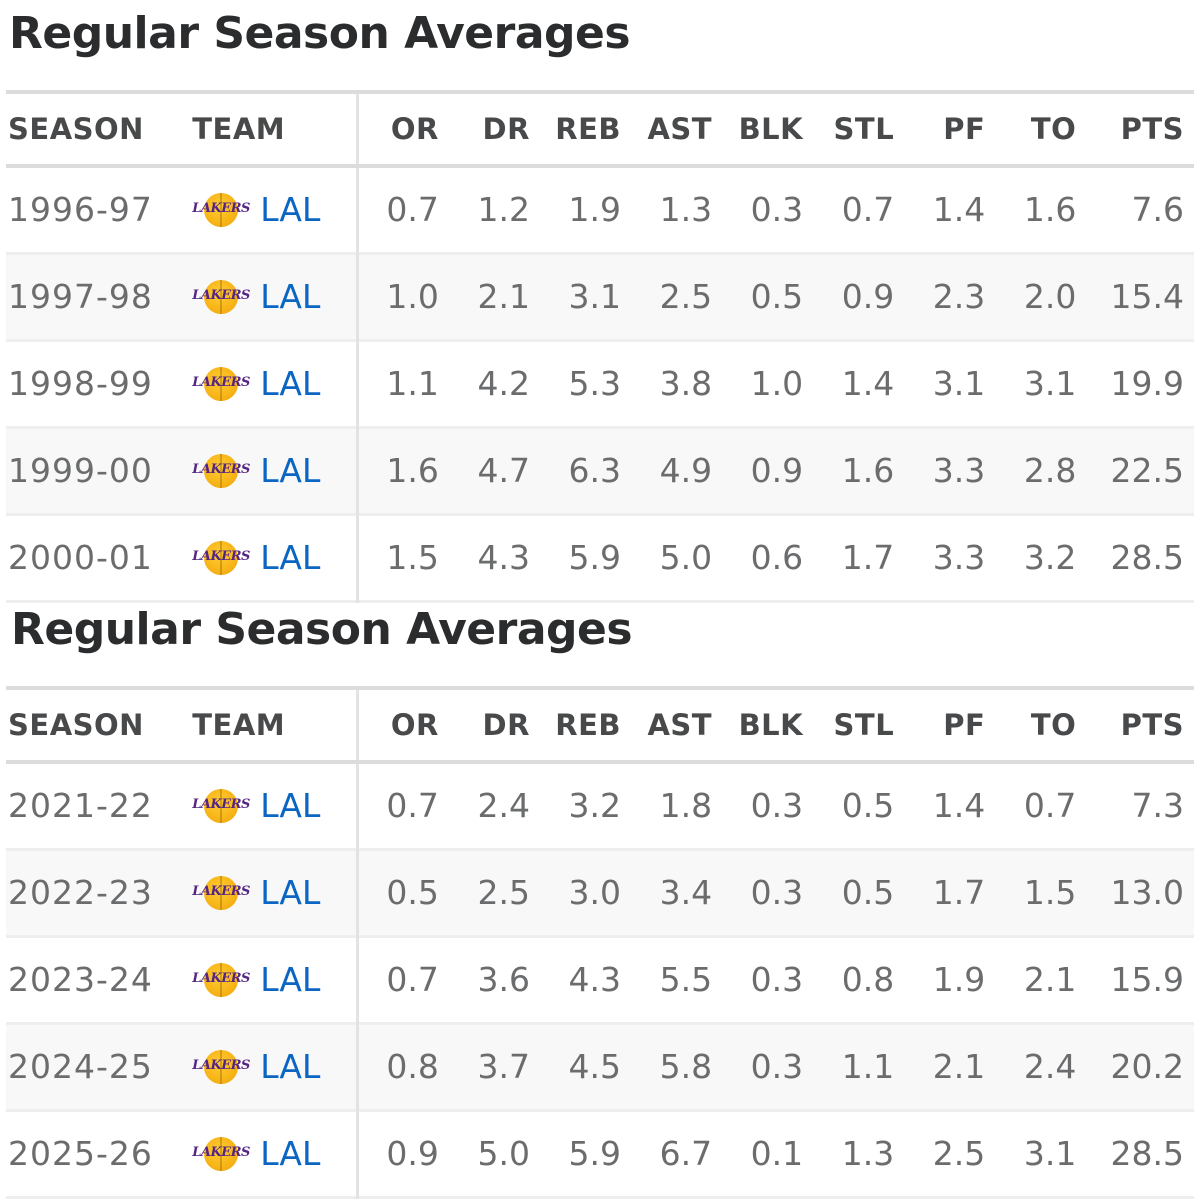  I want to click on pts-cell: 22.5, so click(1140, 470).